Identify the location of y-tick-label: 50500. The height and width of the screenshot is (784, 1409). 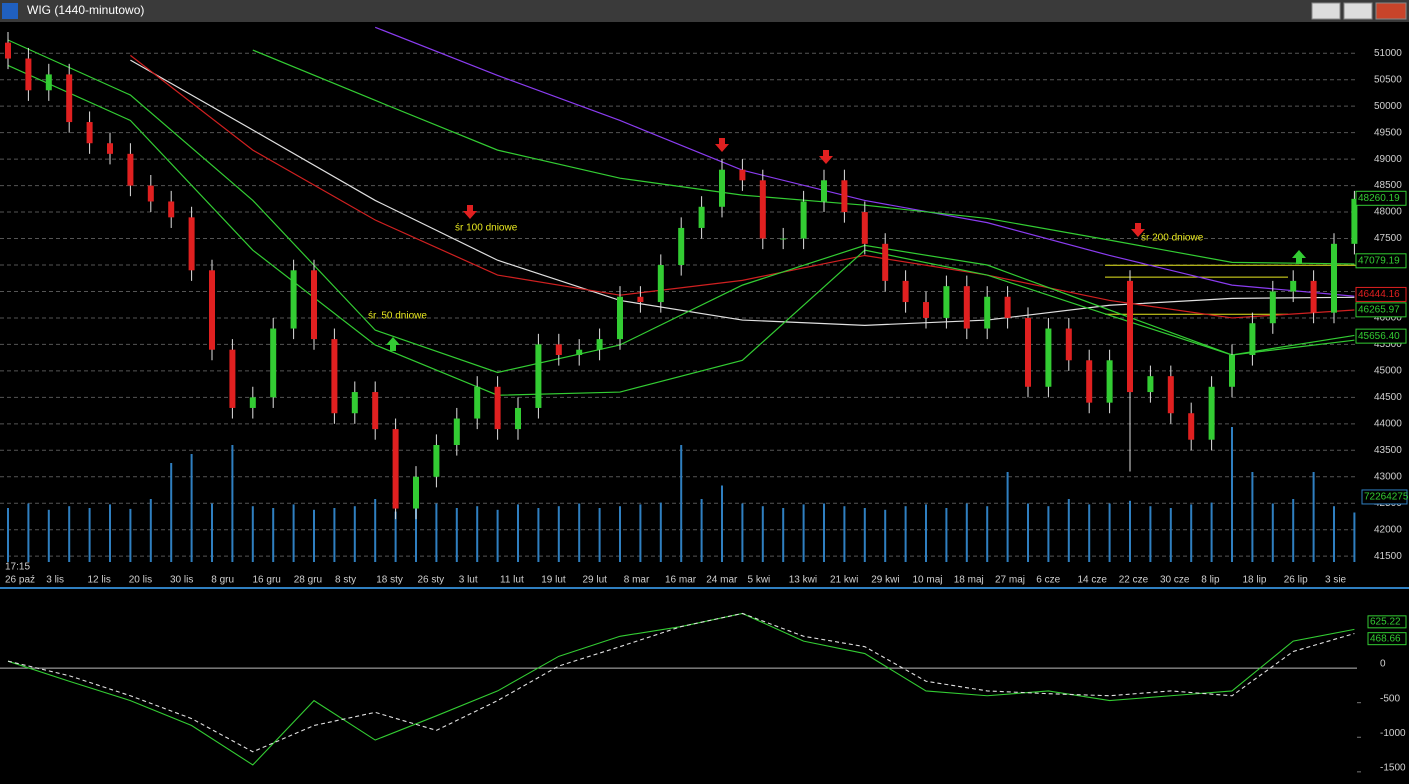
(1388, 79).